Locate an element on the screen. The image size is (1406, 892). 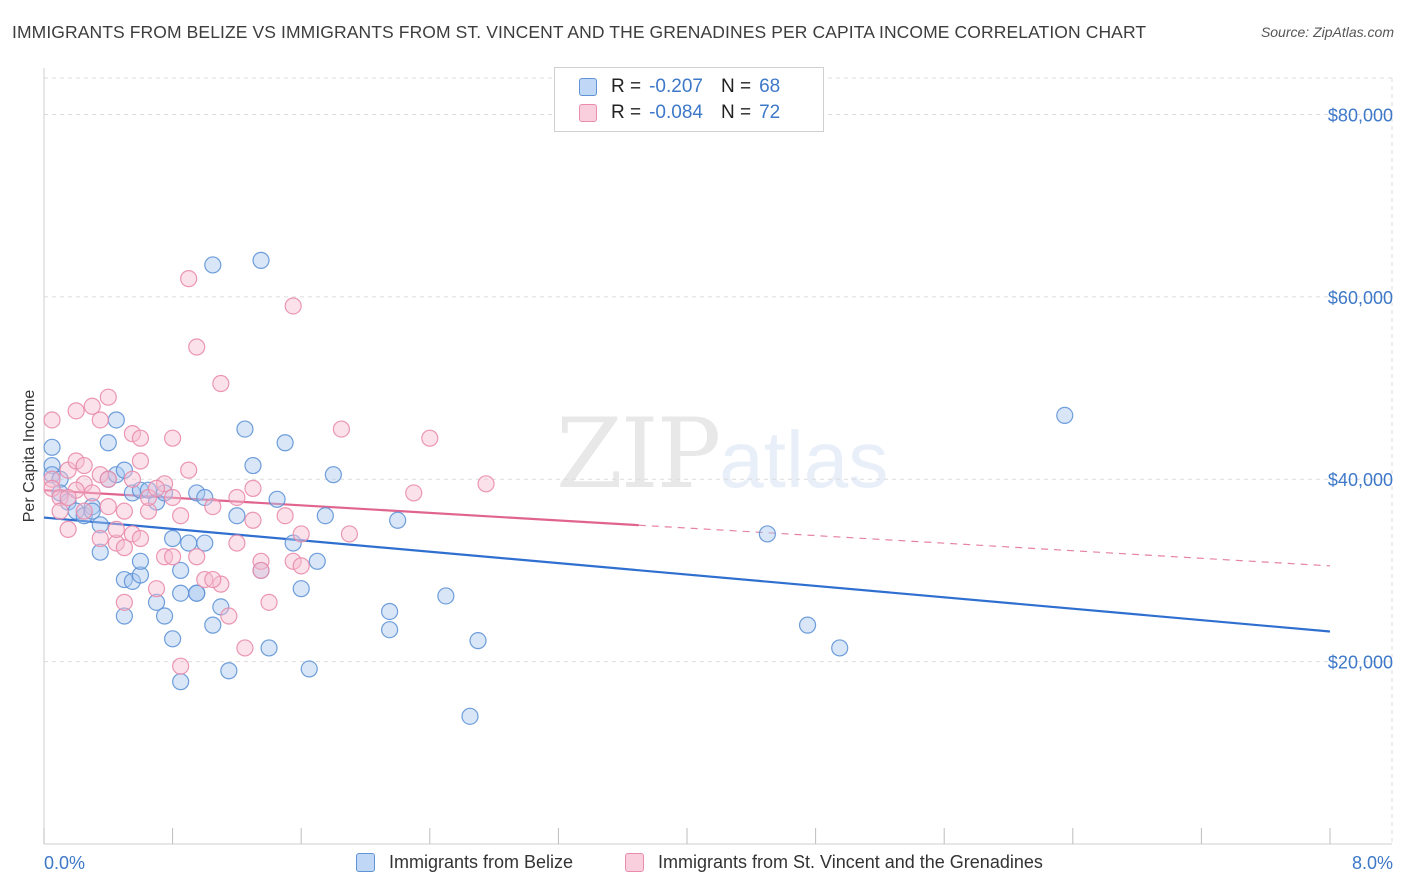
series-swatch-pink is located at coordinates (634, 862).